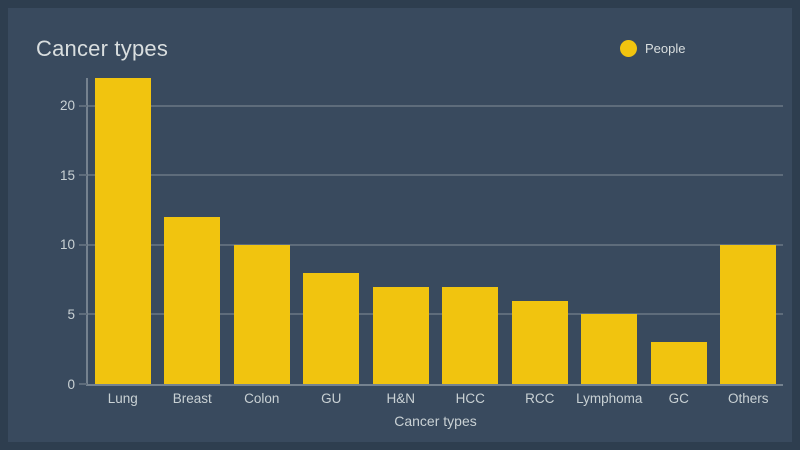  What do you see at coordinates (434, 385) in the screenshot?
I see `x-axis-line` at bounding box center [434, 385].